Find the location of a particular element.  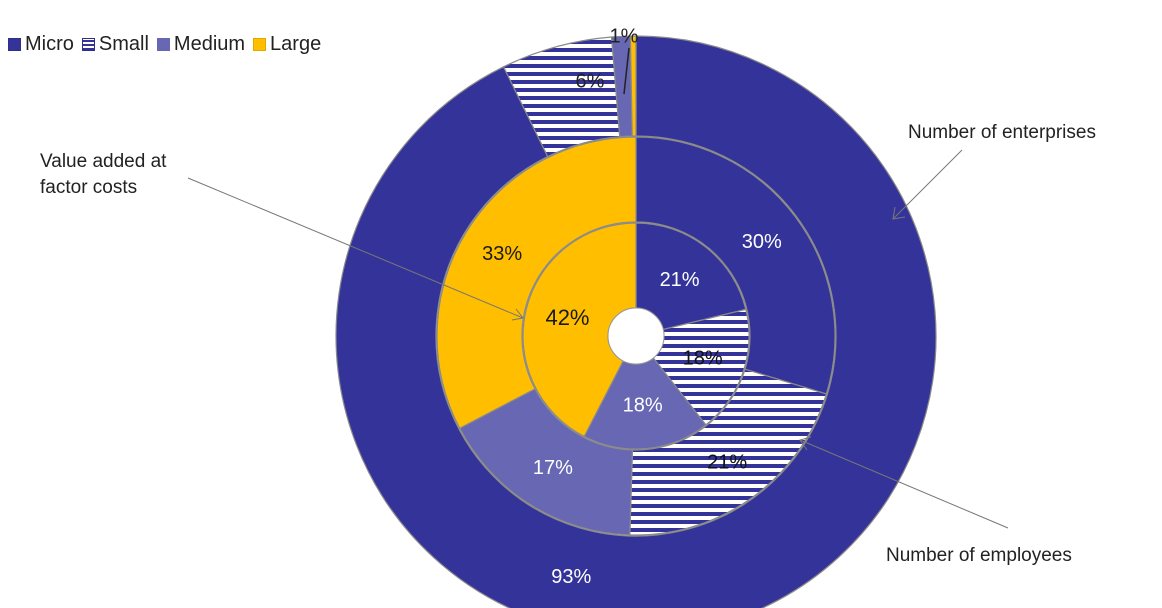

data-label-outer-small: 6% is located at coordinates (590, 81).